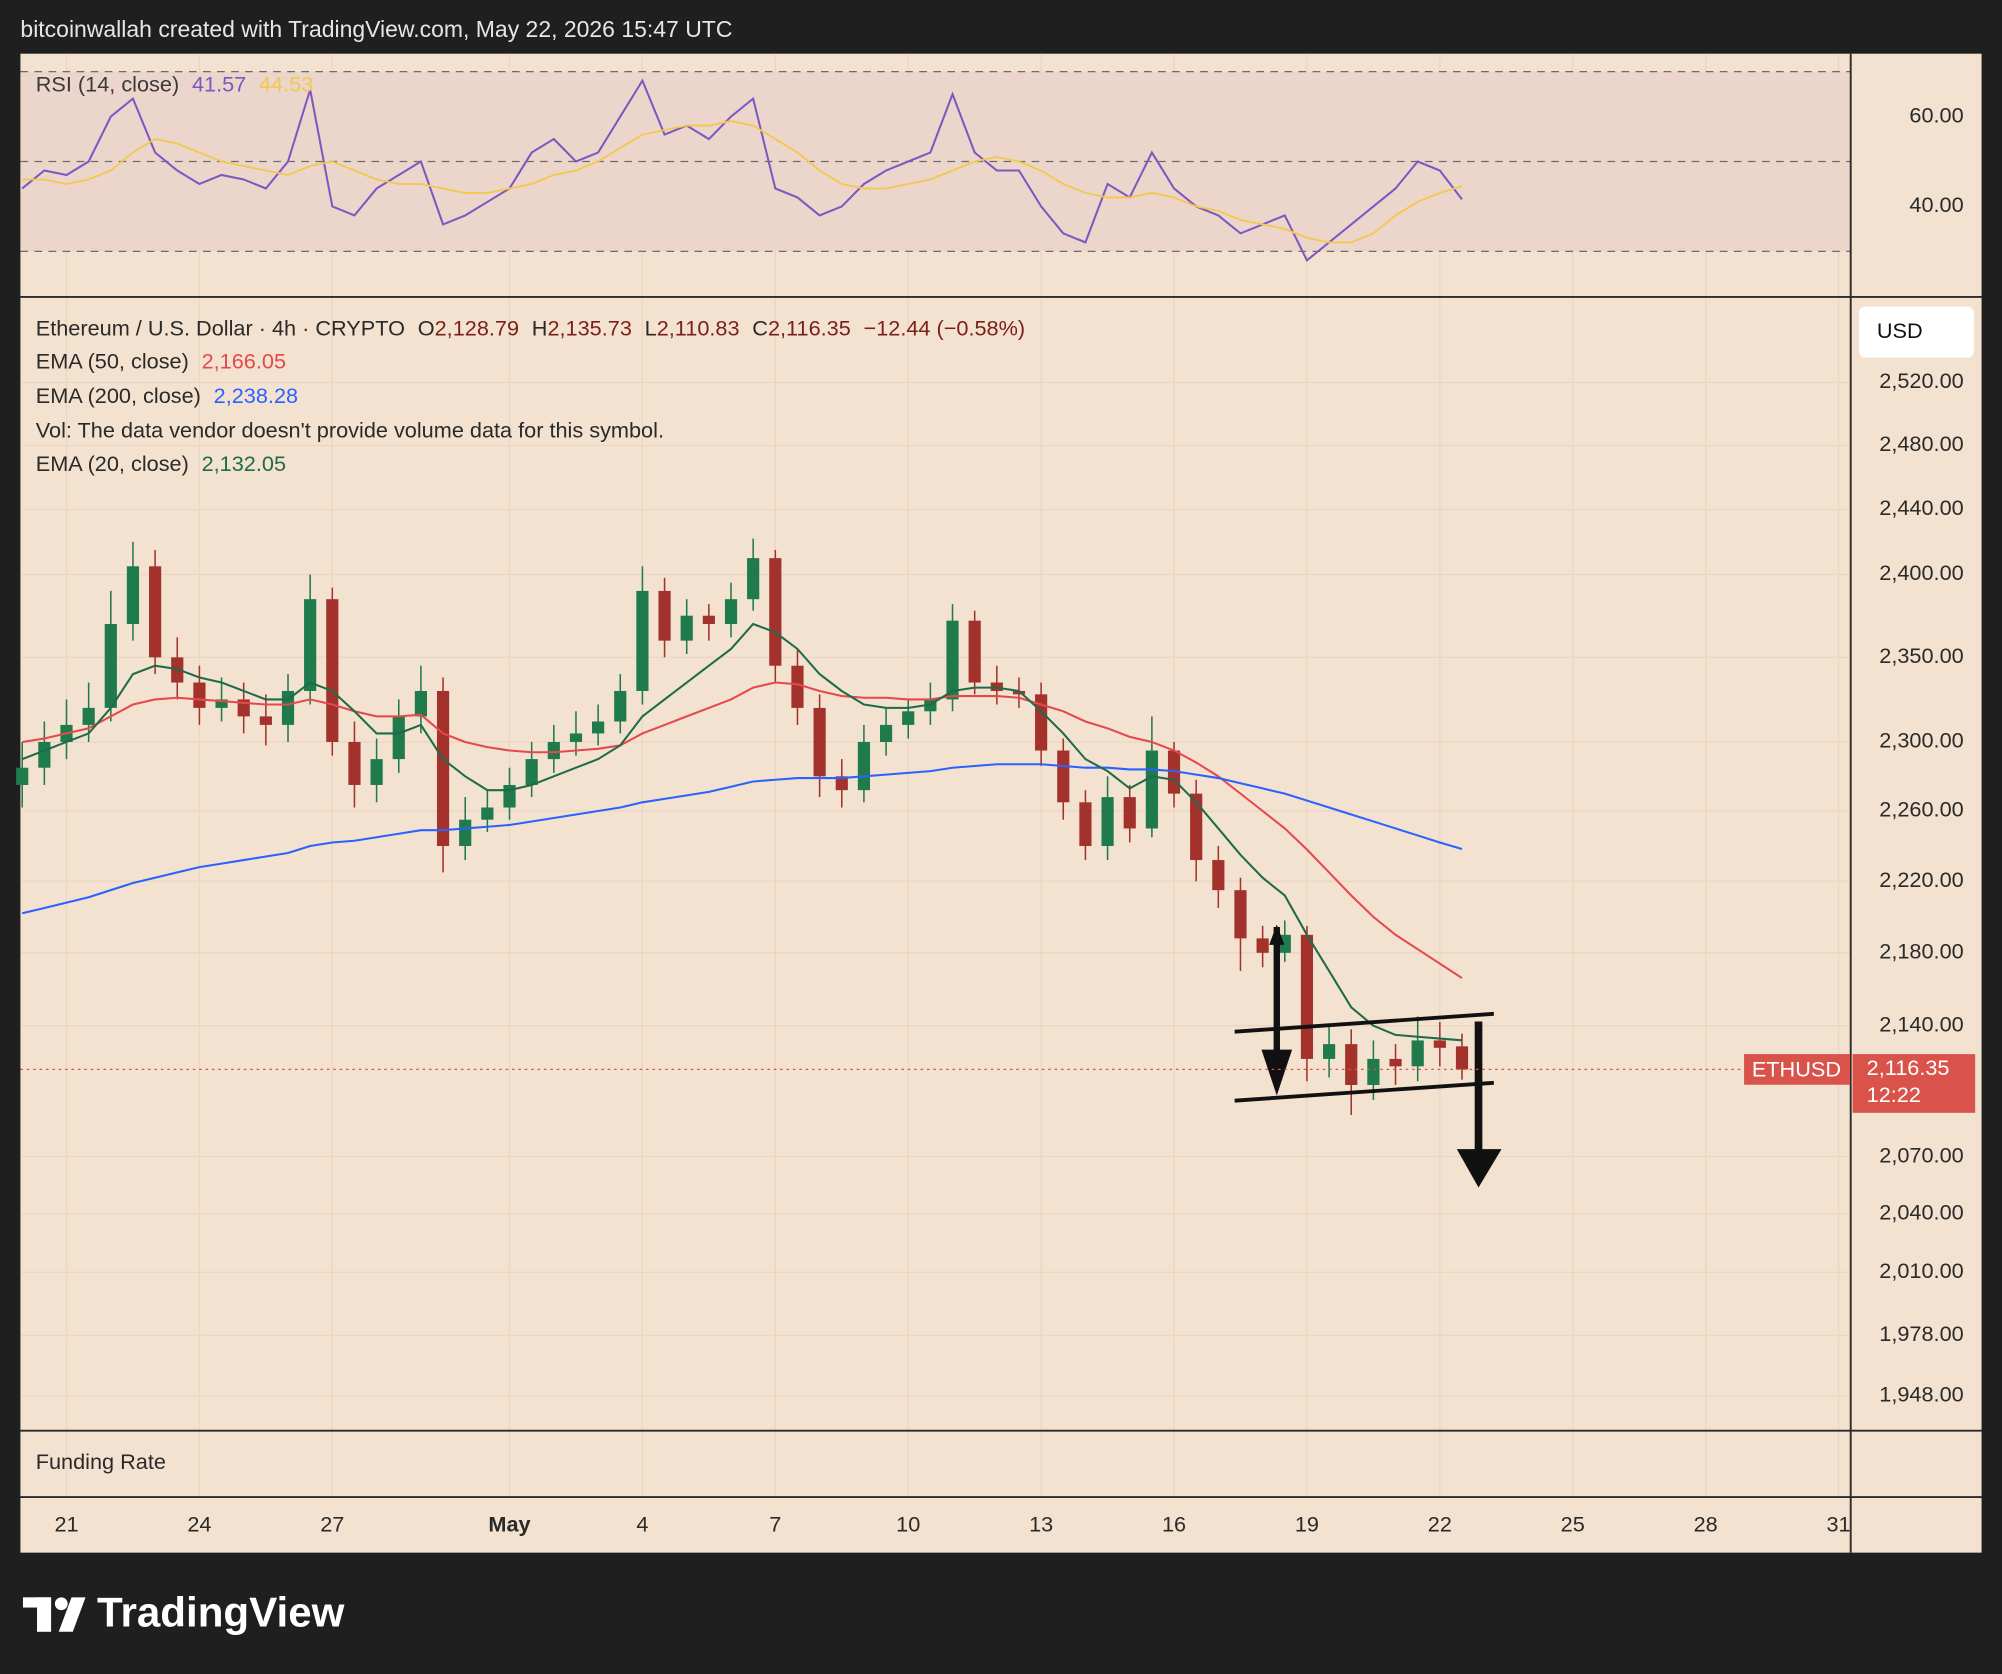  Describe the element at coordinates (1277, 934) in the screenshot. I see `flagpole-arrow-top` at that location.